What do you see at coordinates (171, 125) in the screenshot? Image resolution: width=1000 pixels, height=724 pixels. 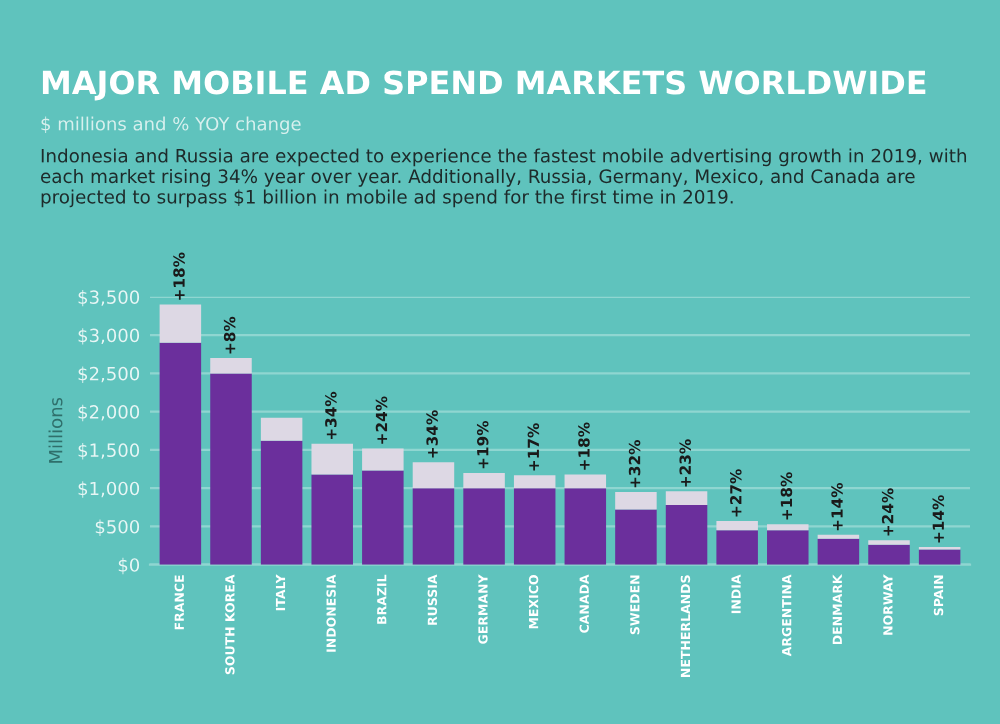 I see `chart-subtitle: $ millions and % YOY change` at bounding box center [171, 125].